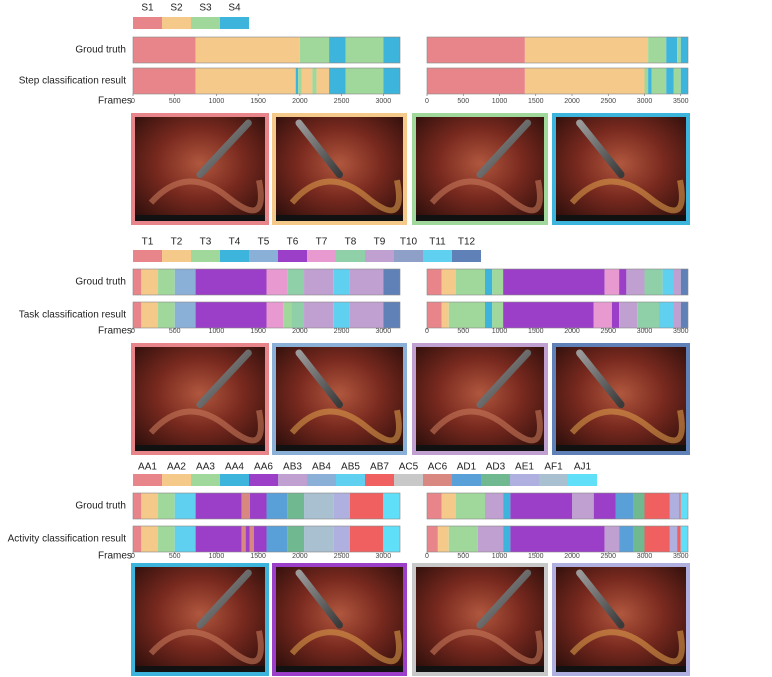 The image size is (772, 677). What do you see at coordinates (553, 467) in the screenshot?
I see `legend-label: AF1` at bounding box center [553, 467].